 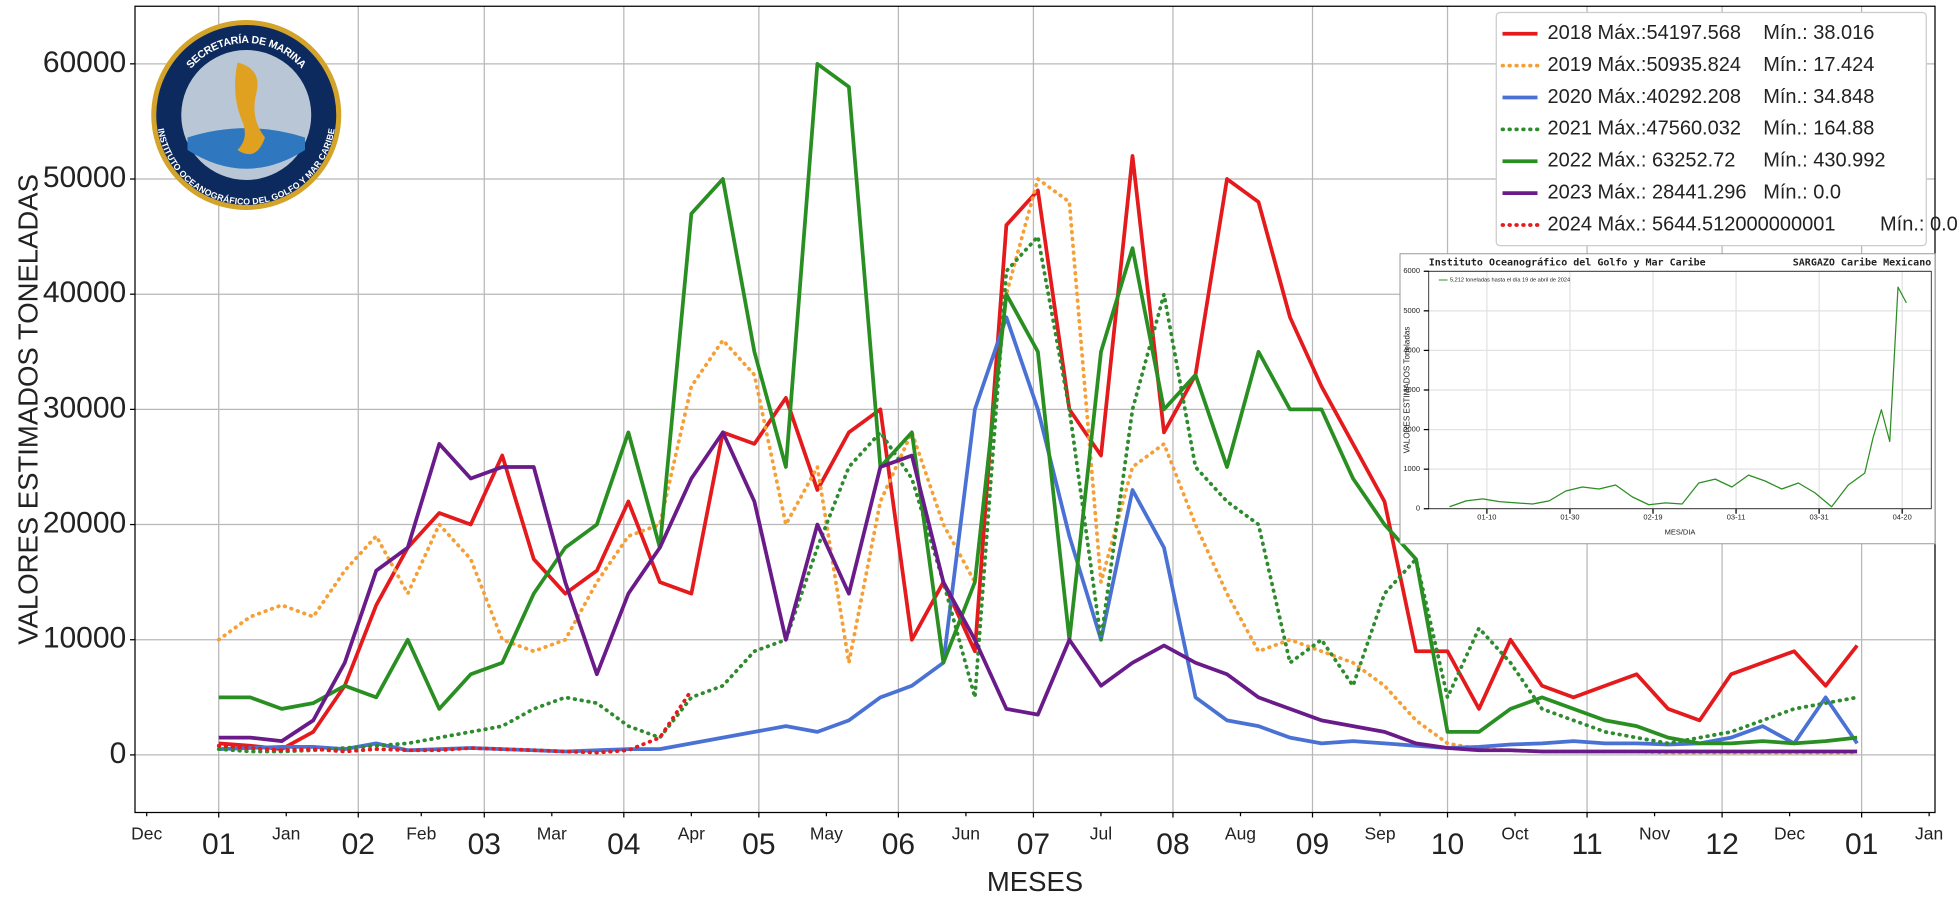 I want to click on legend-label: 2019 Máx.:50935.824 Mín.: 17.424, so click(x=1711, y=65).